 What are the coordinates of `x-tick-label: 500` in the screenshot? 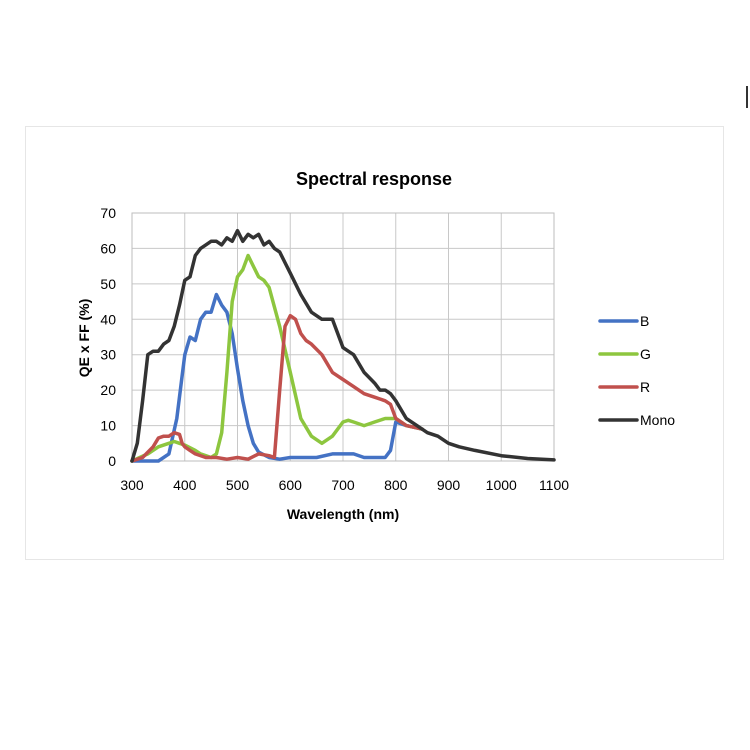 It's located at (238, 485).